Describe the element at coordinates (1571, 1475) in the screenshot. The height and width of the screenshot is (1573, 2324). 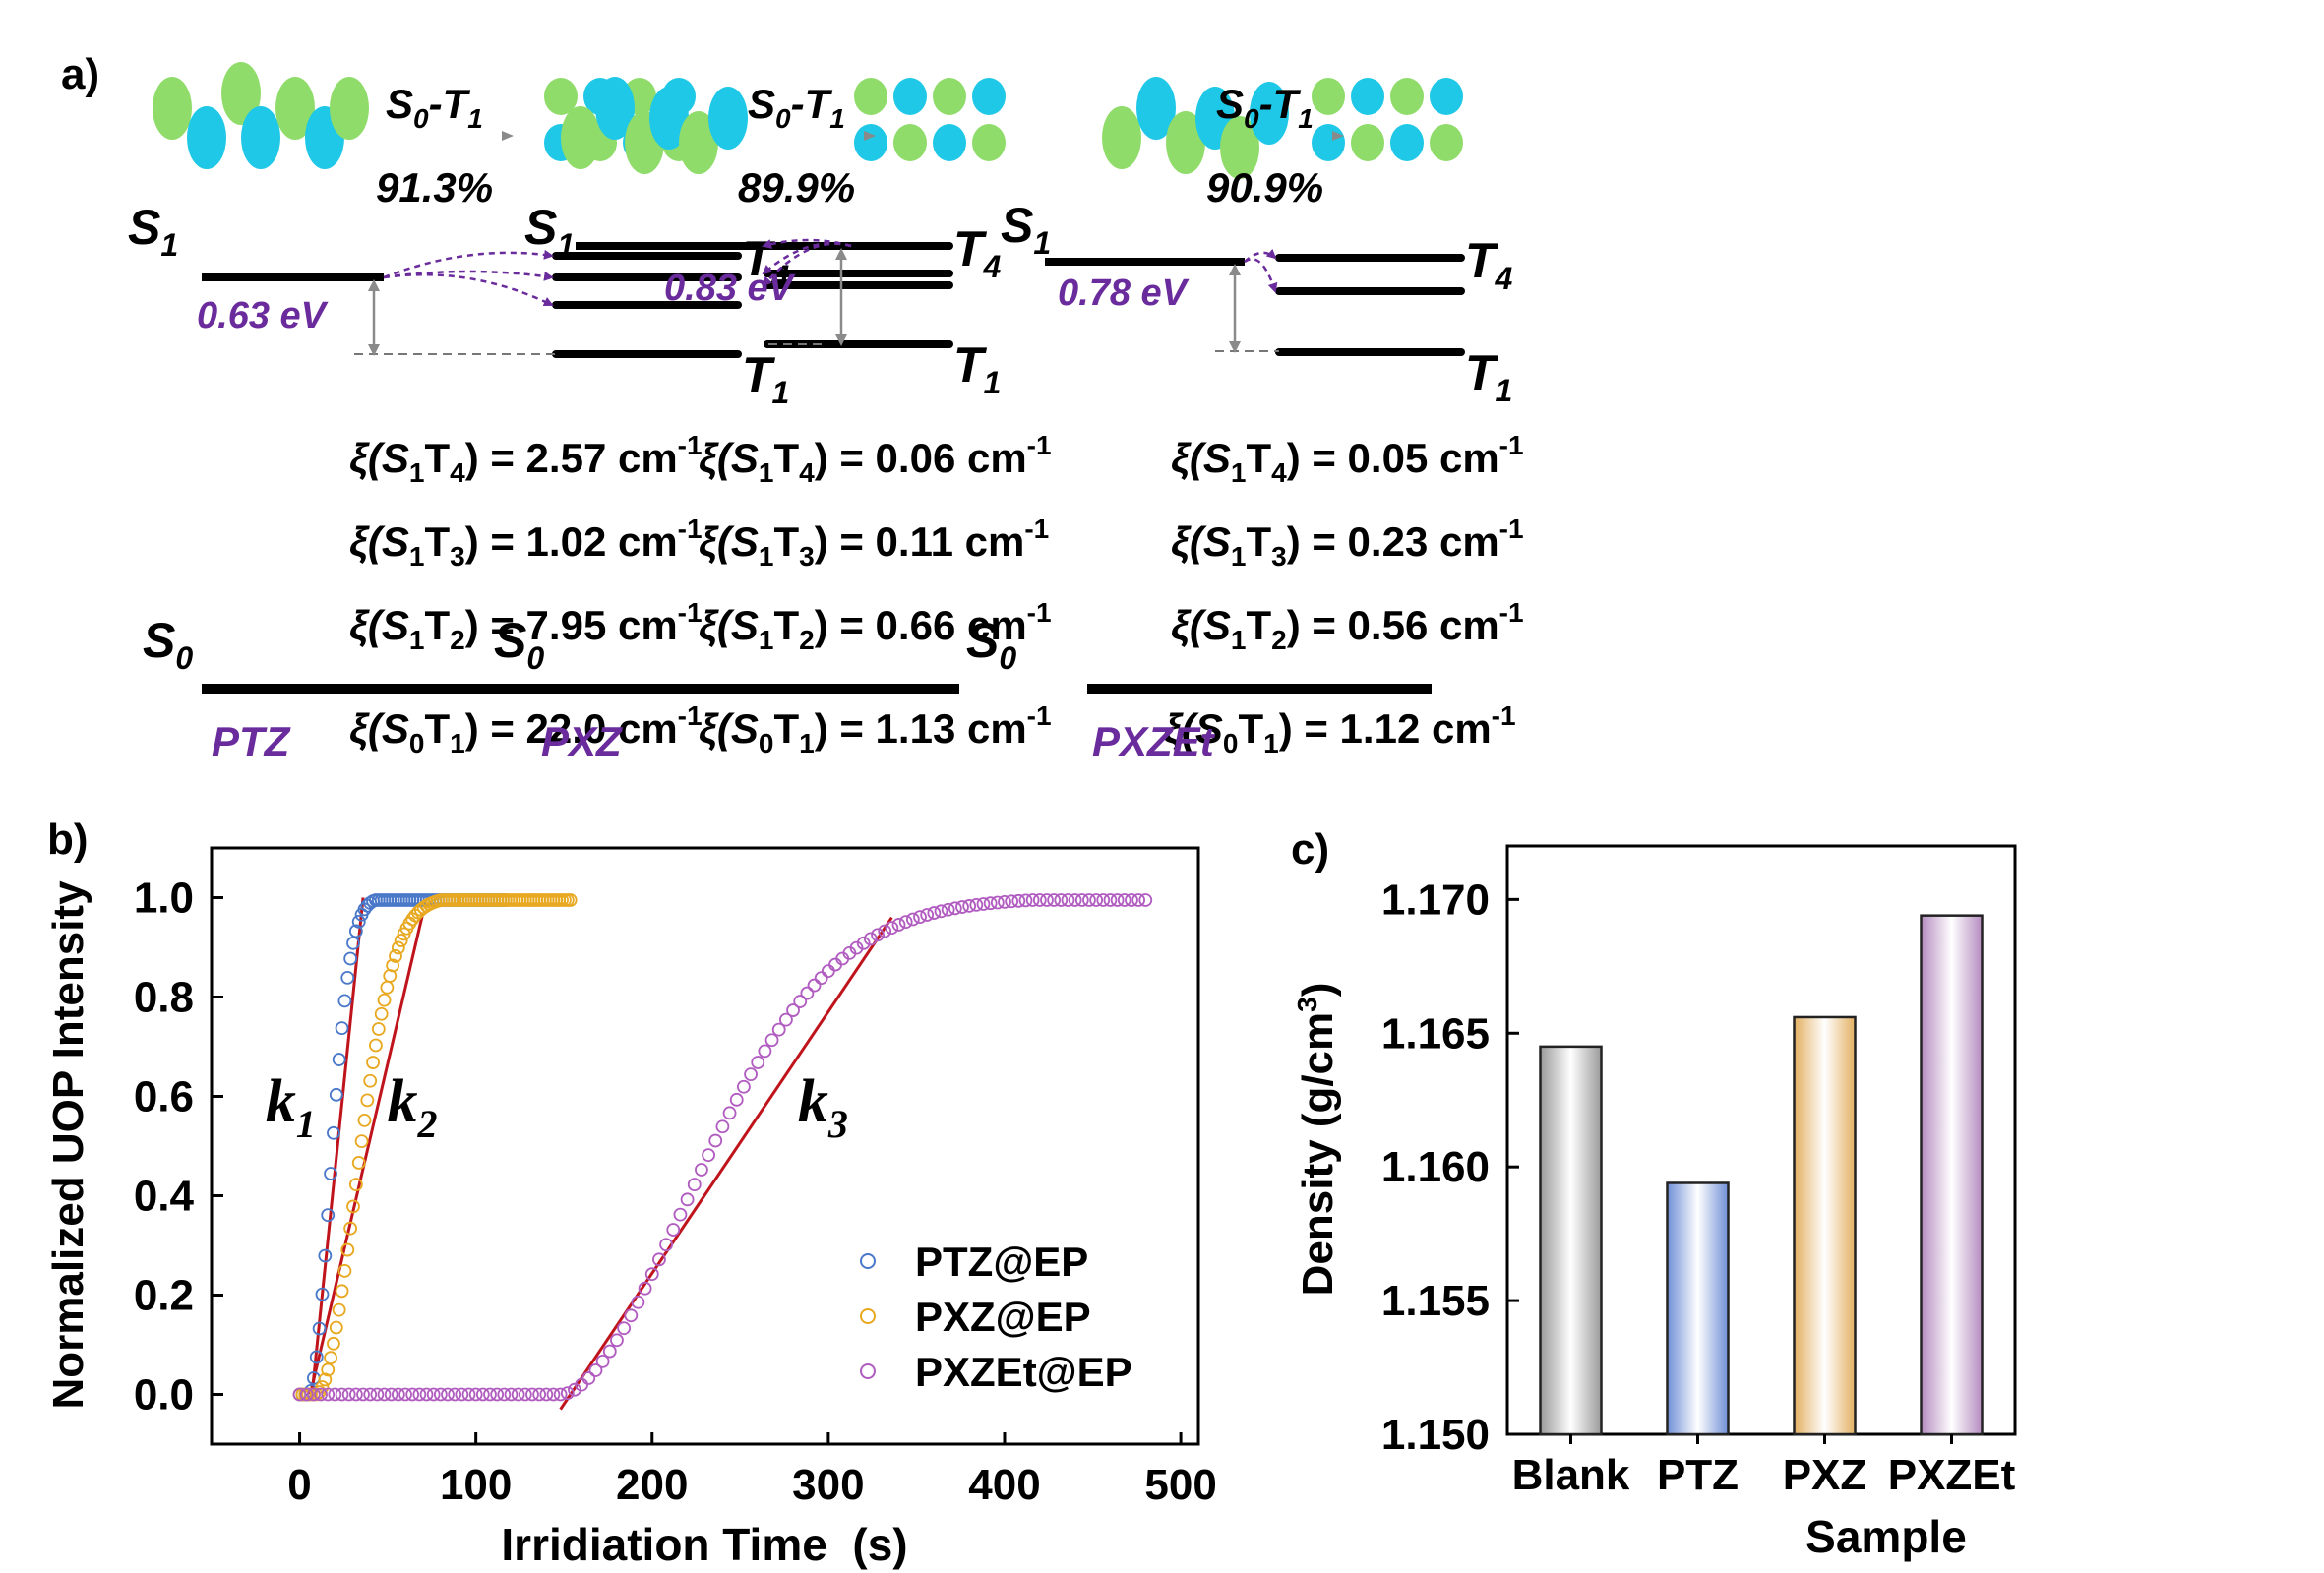
I see `bar-category-label: Blank` at that location.